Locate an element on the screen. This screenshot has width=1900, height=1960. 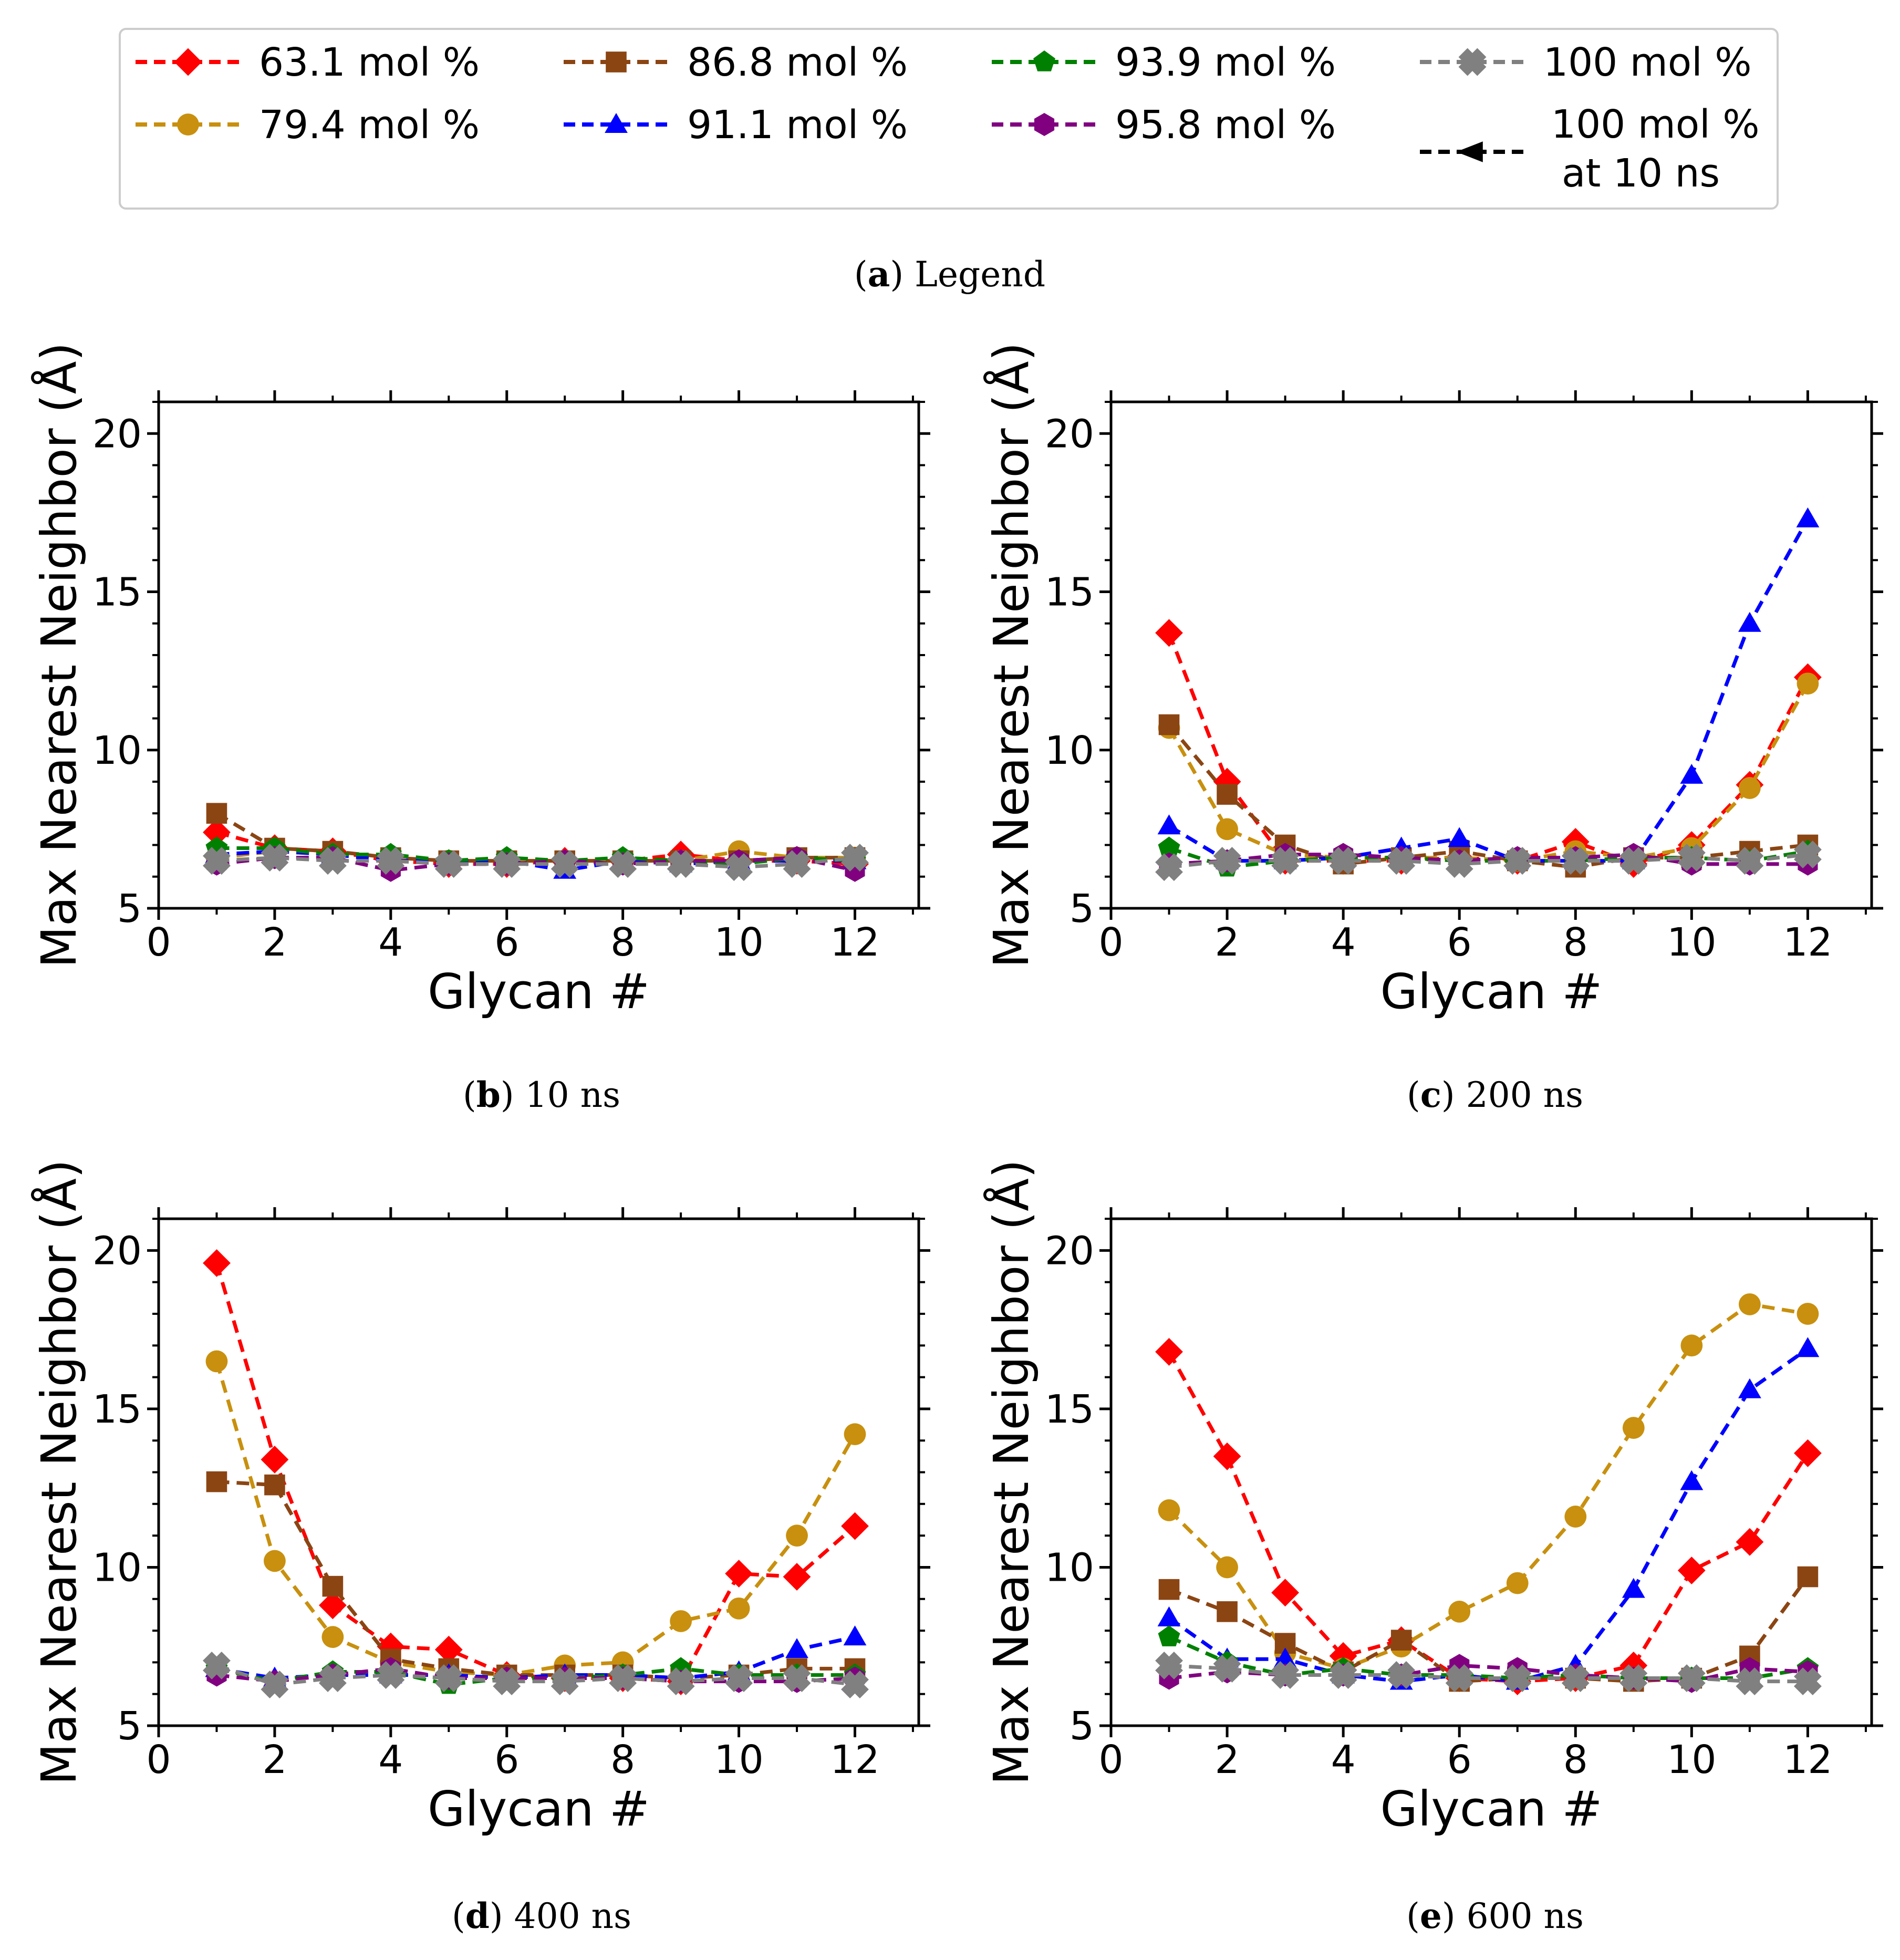
legend-entry: 100 mol % is located at coordinates (1586, 62).